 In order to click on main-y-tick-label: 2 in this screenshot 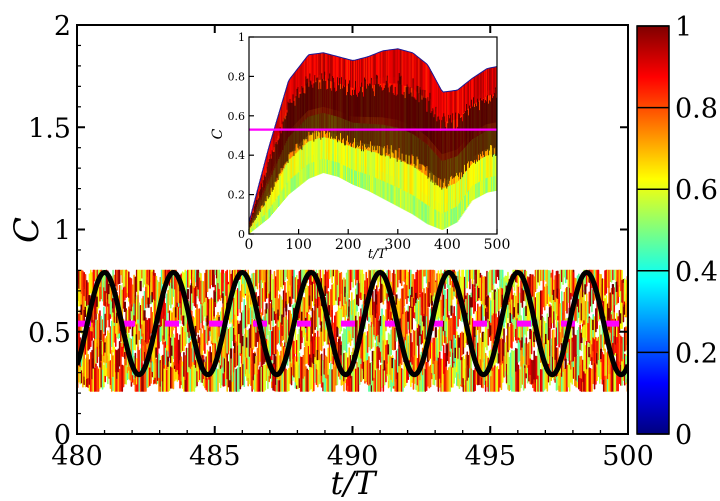, I will do `click(62, 26)`.